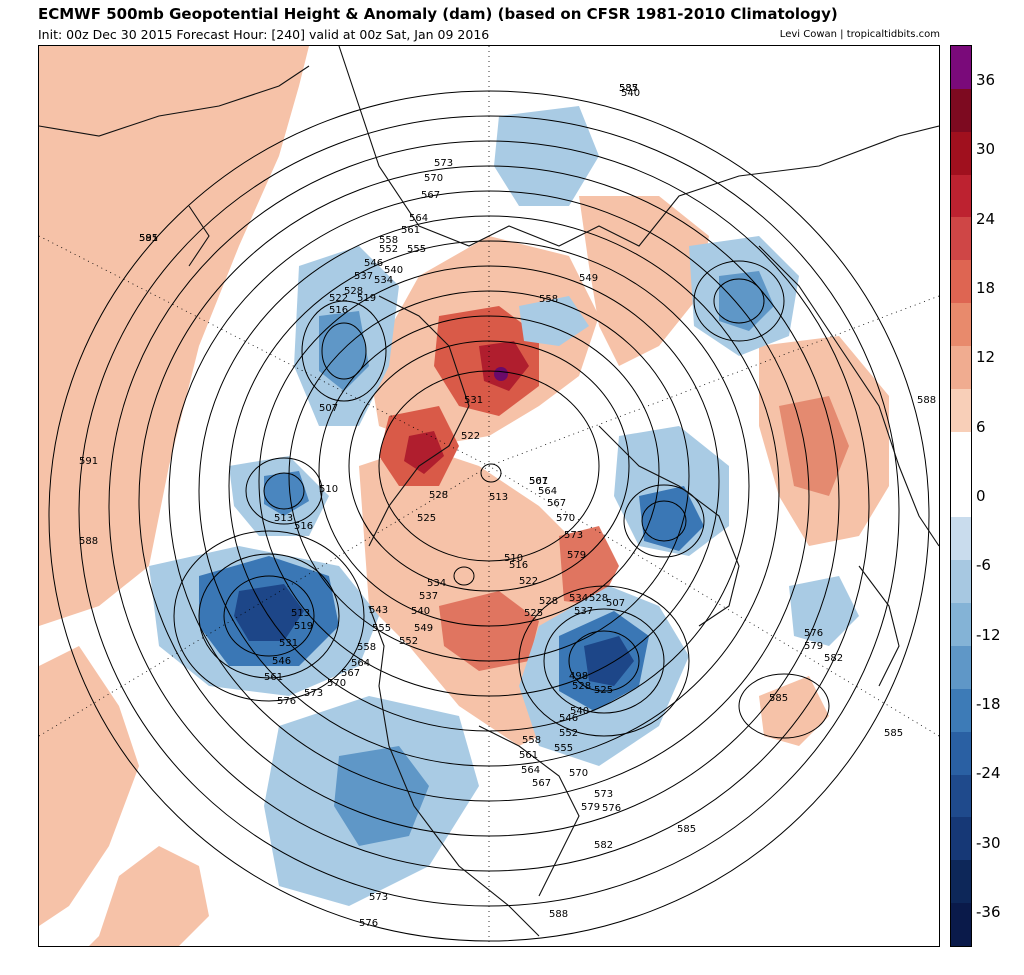 Image resolution: width=1024 pixels, height=975 pixels. I want to click on colorbar-tick-label: 0, so click(981, 496).